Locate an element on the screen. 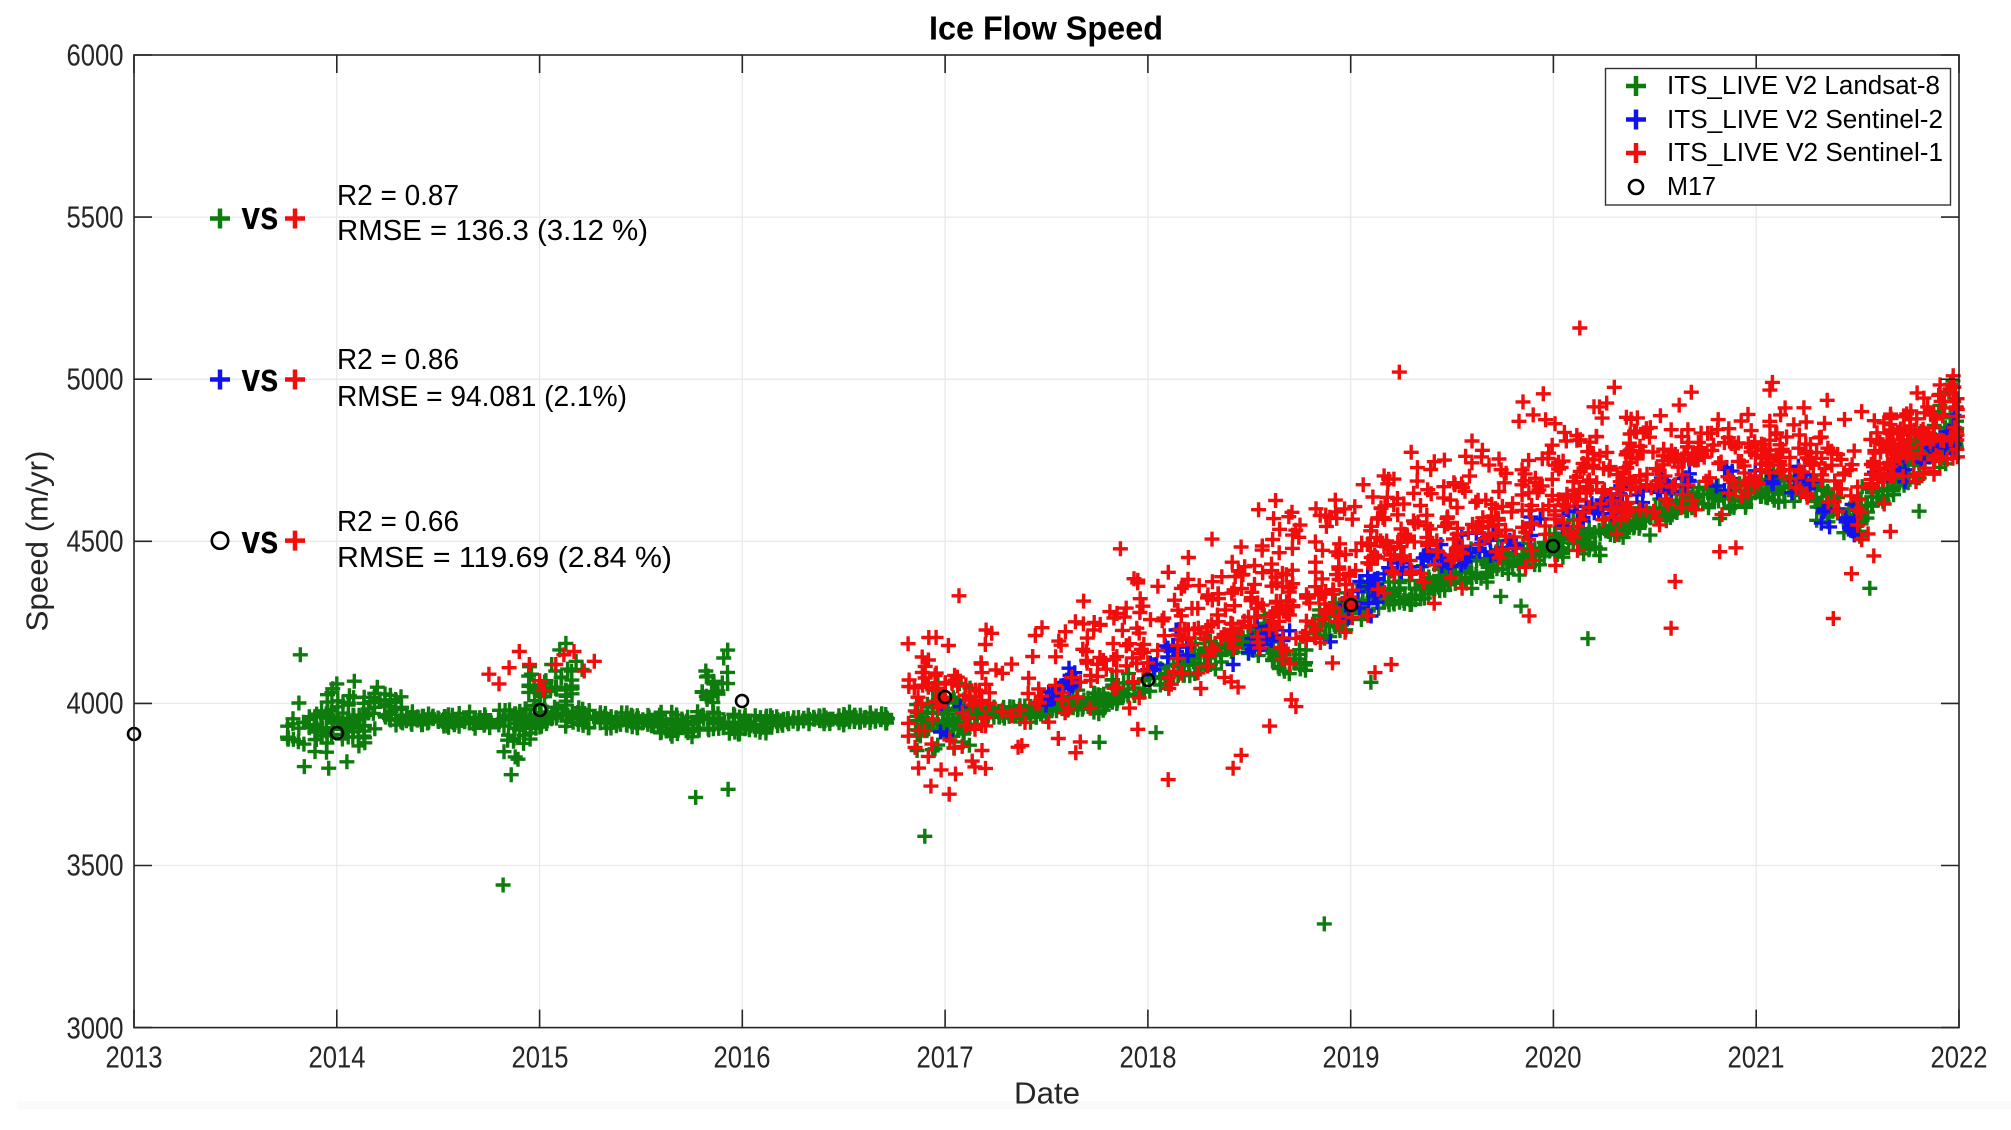  svg-text: RMSE = 136.3 (3.12 %) is located at coordinates (492, 231).